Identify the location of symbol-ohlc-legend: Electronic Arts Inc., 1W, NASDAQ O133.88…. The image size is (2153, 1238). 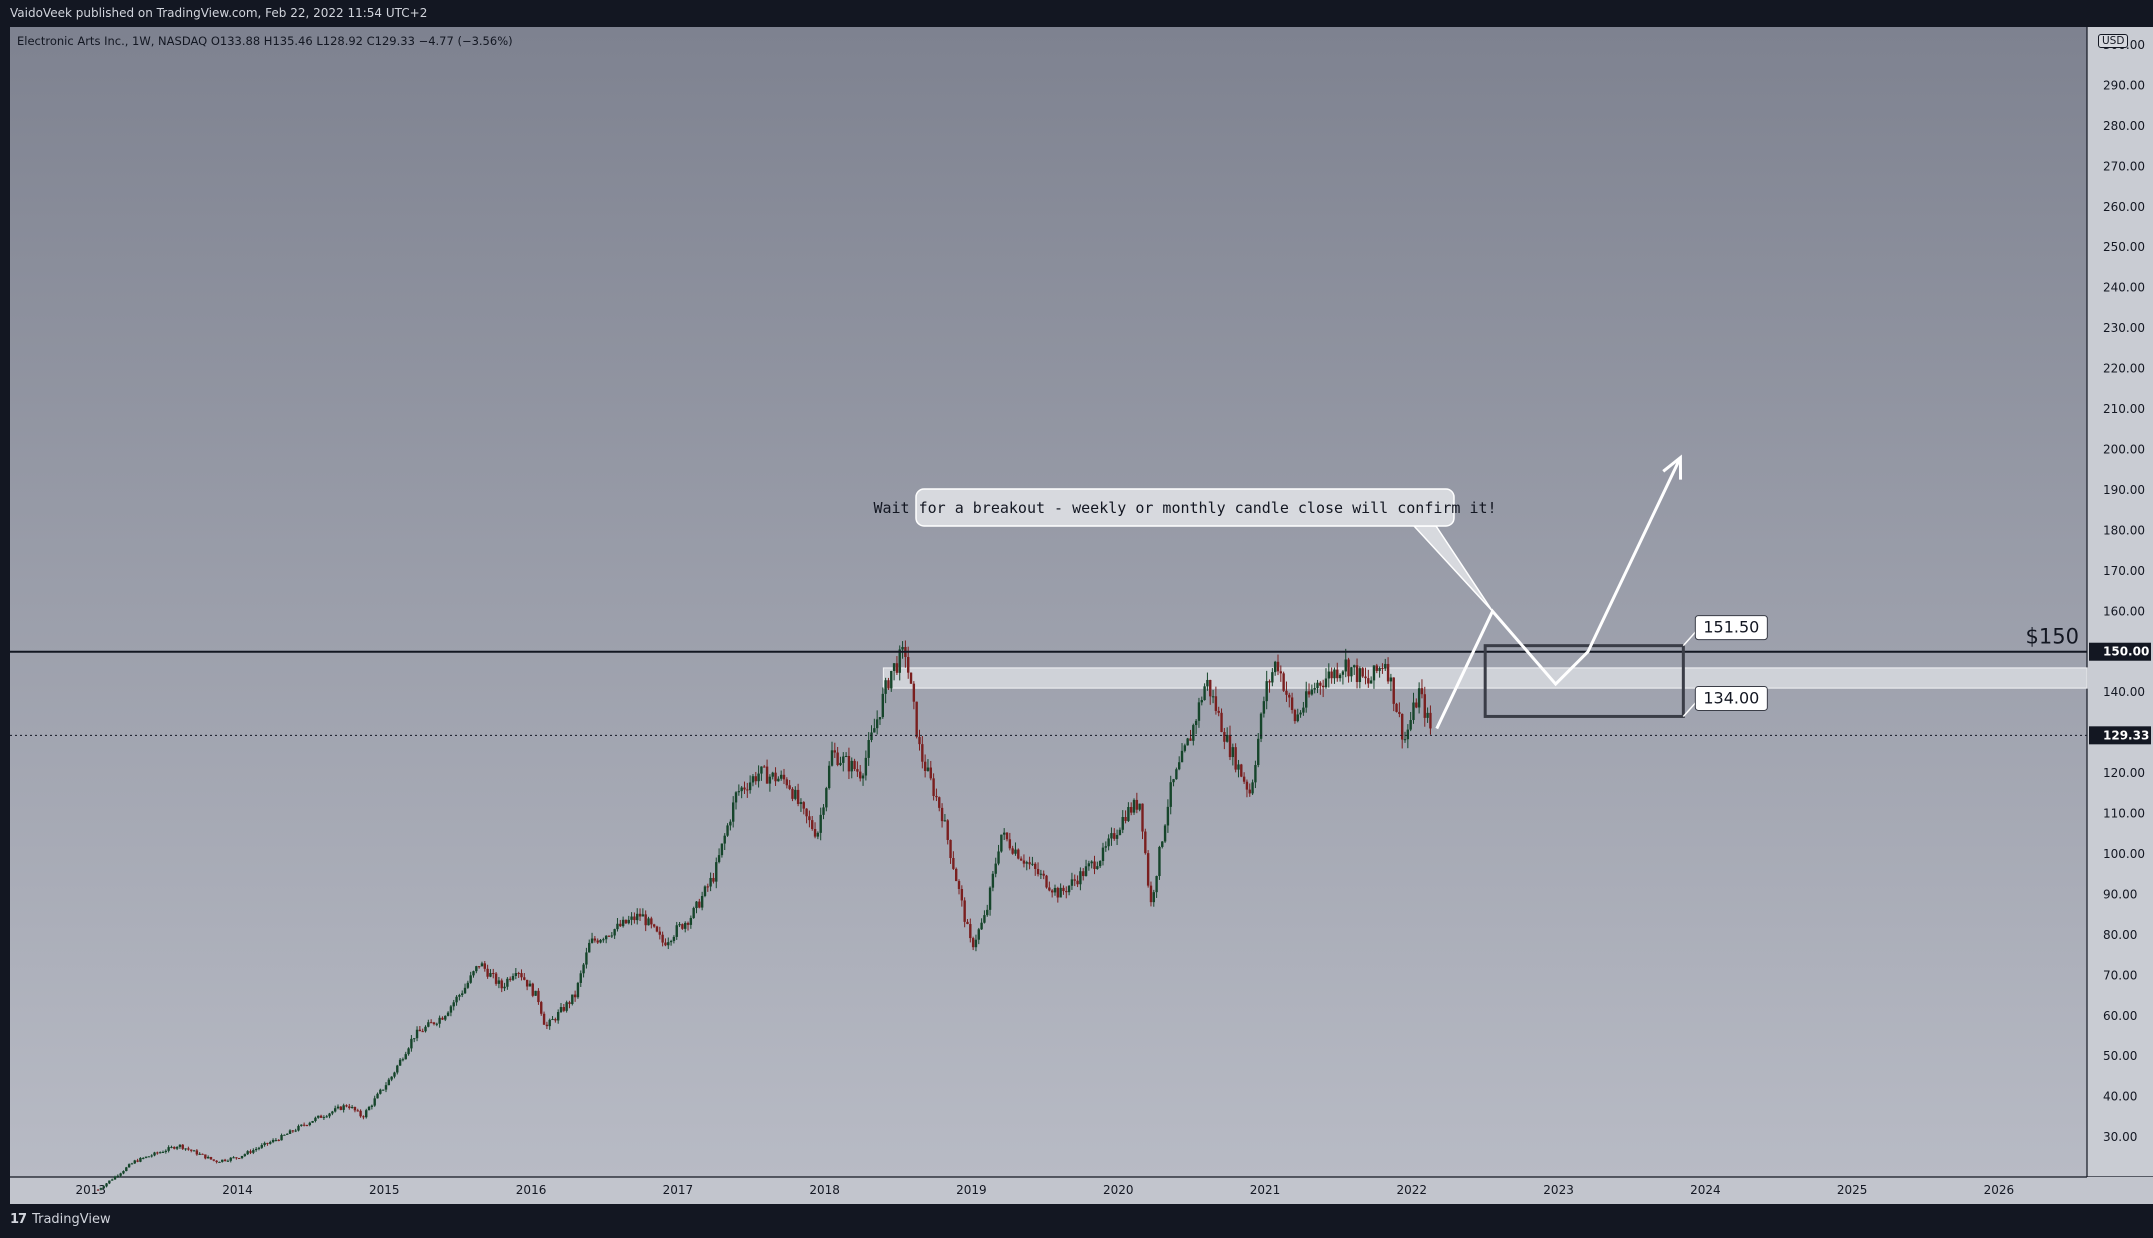
(265, 41).